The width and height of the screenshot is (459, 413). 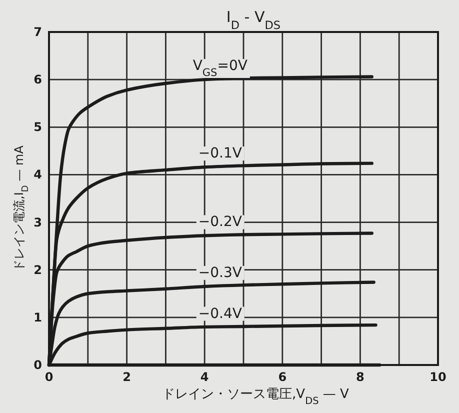 What do you see at coordinates (204, 377) in the screenshot?
I see `x-tick-label: 4` at bounding box center [204, 377].